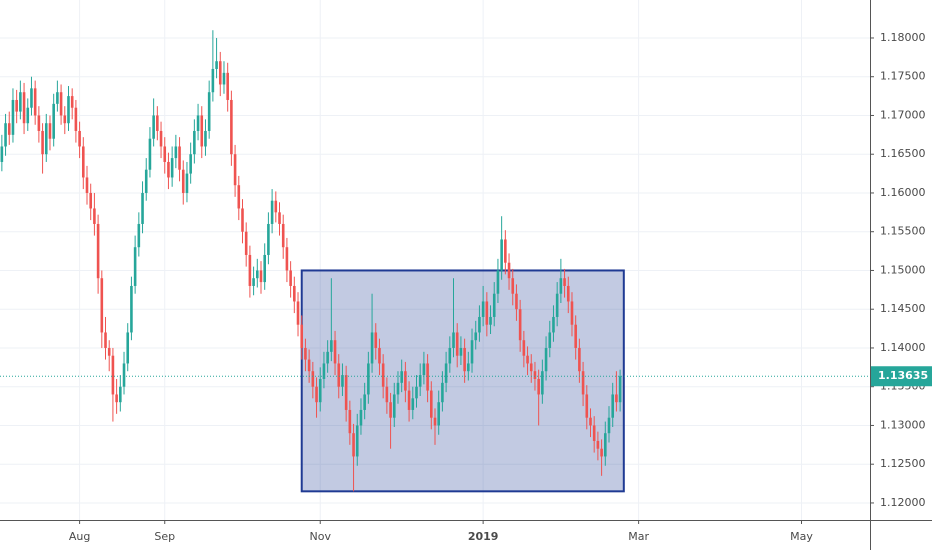 Image resolution: width=932 pixels, height=550 pixels. Describe the element at coordinates (801, 536) in the screenshot. I see `x-tick-label: May` at that location.